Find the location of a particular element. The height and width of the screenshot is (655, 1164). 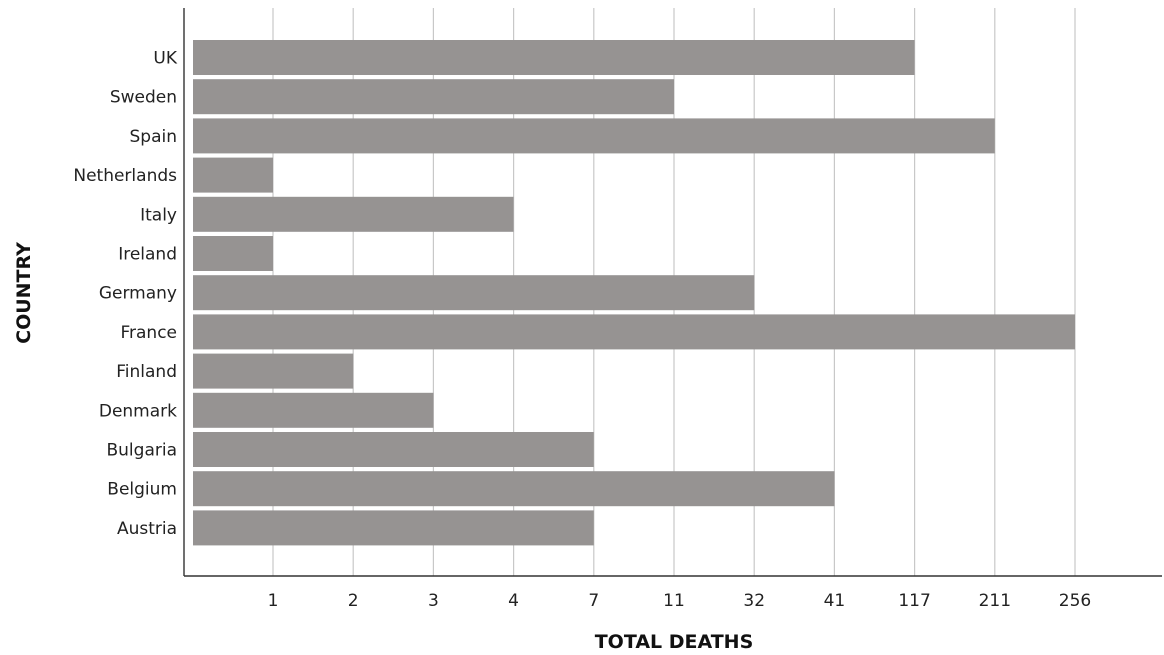

x-axis-title: TOTAL DEATHS is located at coordinates (674, 642).